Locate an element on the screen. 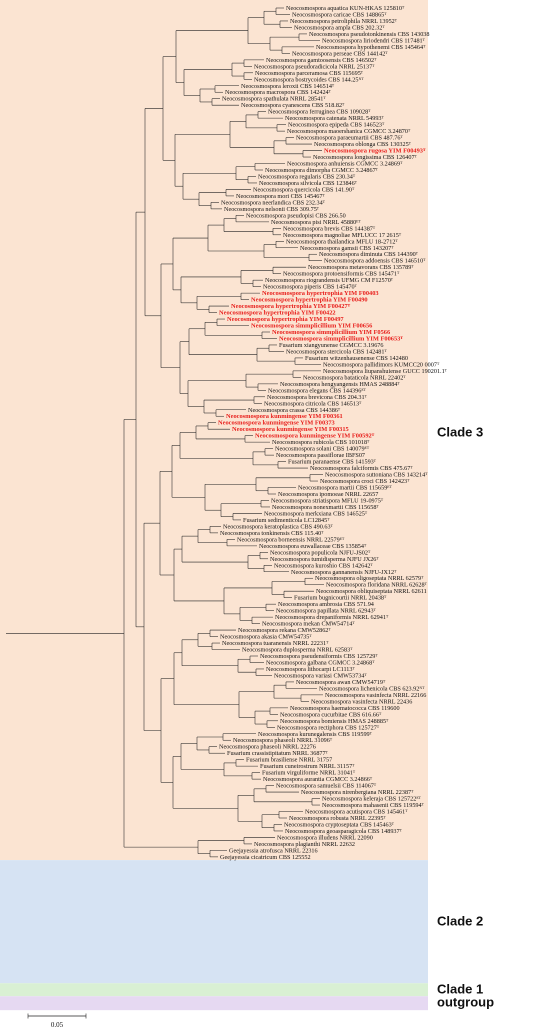  tip-label: Fusarium brasiliense NRRL 31757 is located at coordinates (289, 760).